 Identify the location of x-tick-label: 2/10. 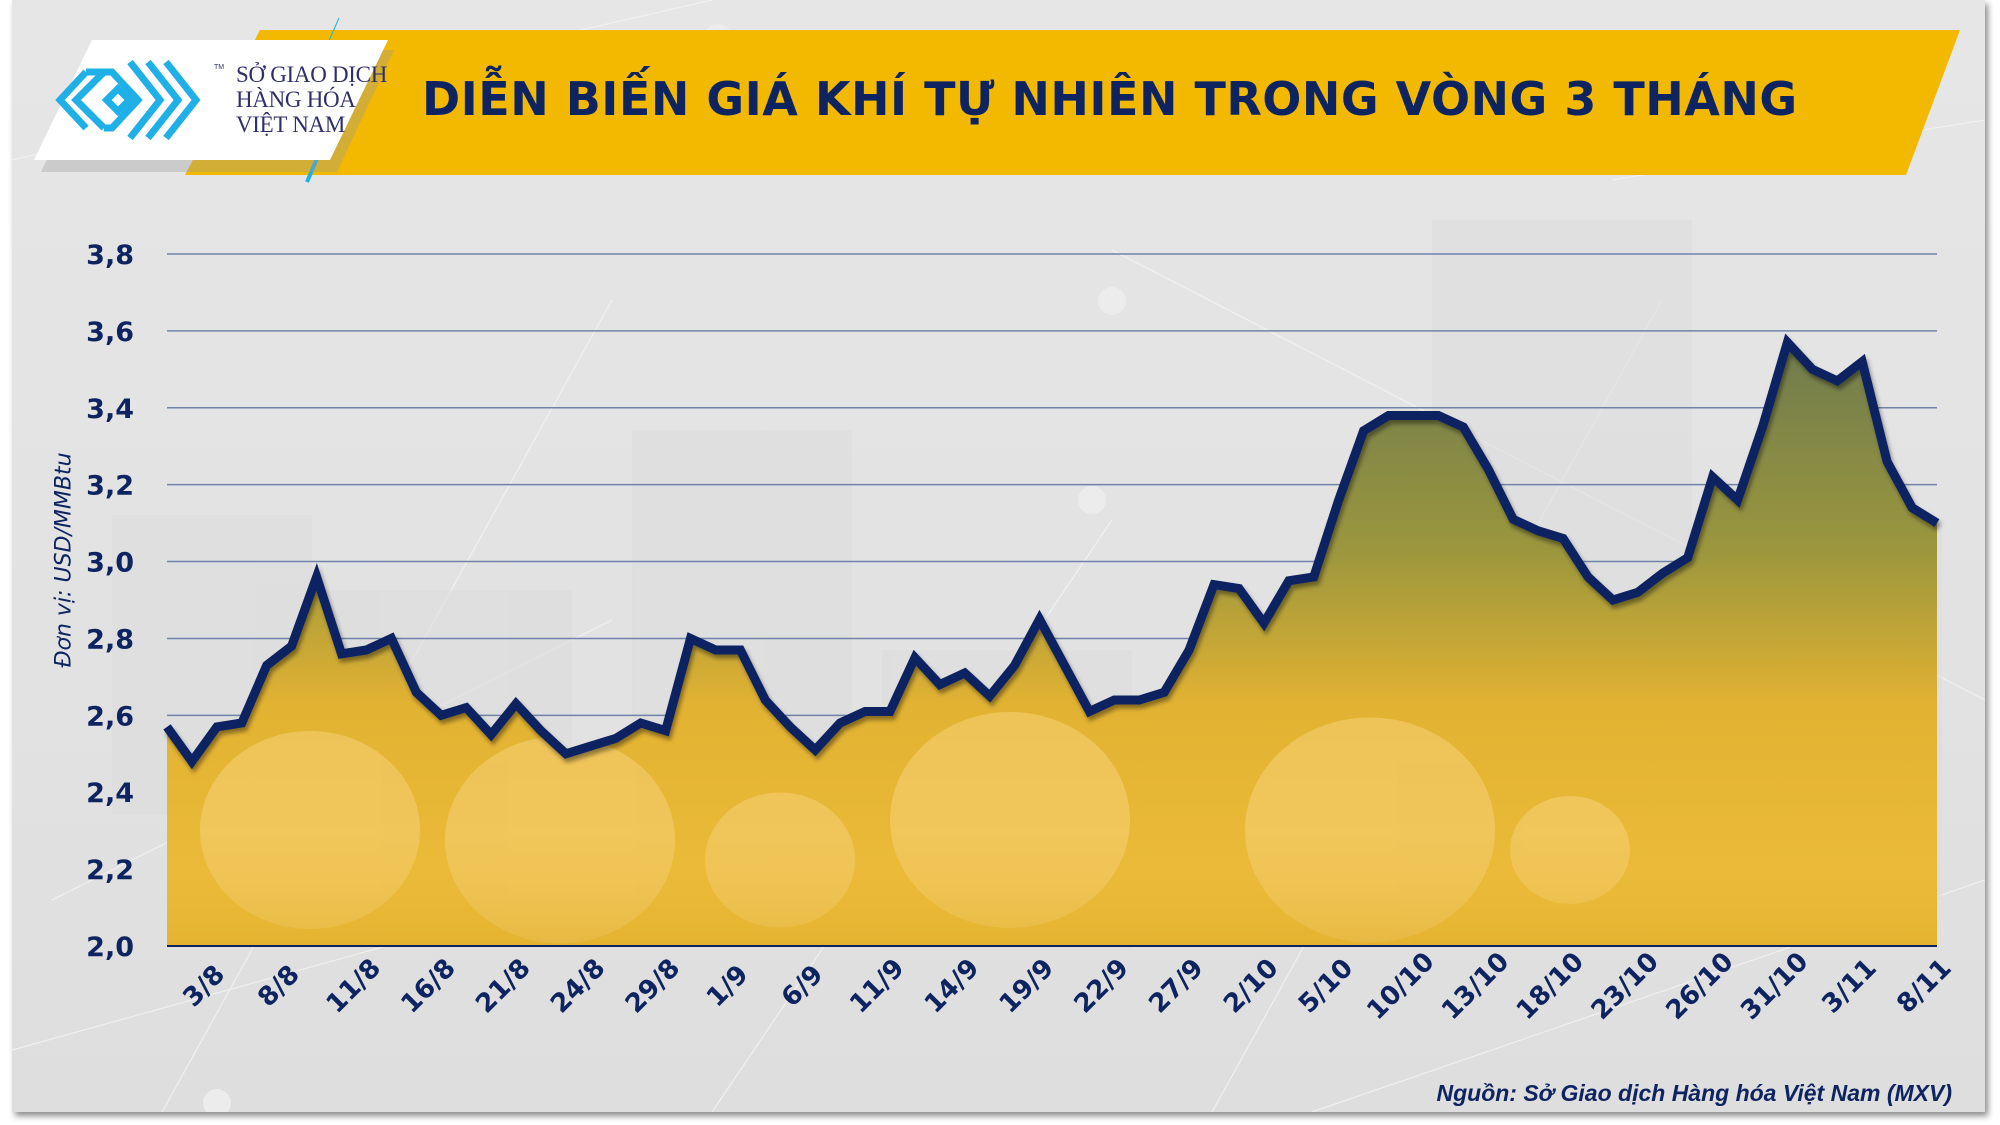
(1251, 986).